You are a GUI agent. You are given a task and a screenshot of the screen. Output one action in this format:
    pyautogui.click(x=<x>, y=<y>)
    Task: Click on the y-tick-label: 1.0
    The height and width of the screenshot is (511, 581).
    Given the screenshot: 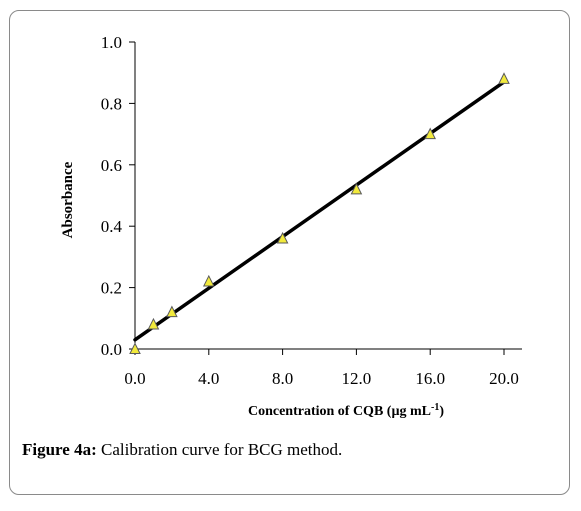 What is the action you would take?
    pyautogui.click(x=111, y=42)
    